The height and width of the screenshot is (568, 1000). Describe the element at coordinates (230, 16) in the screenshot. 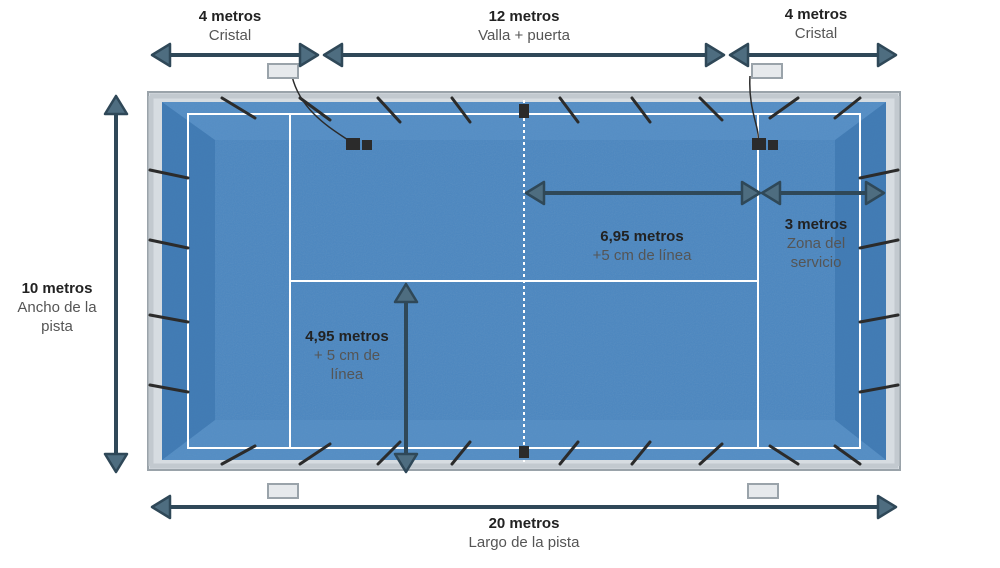

I see `label-top-left-value: 4 metros` at that location.